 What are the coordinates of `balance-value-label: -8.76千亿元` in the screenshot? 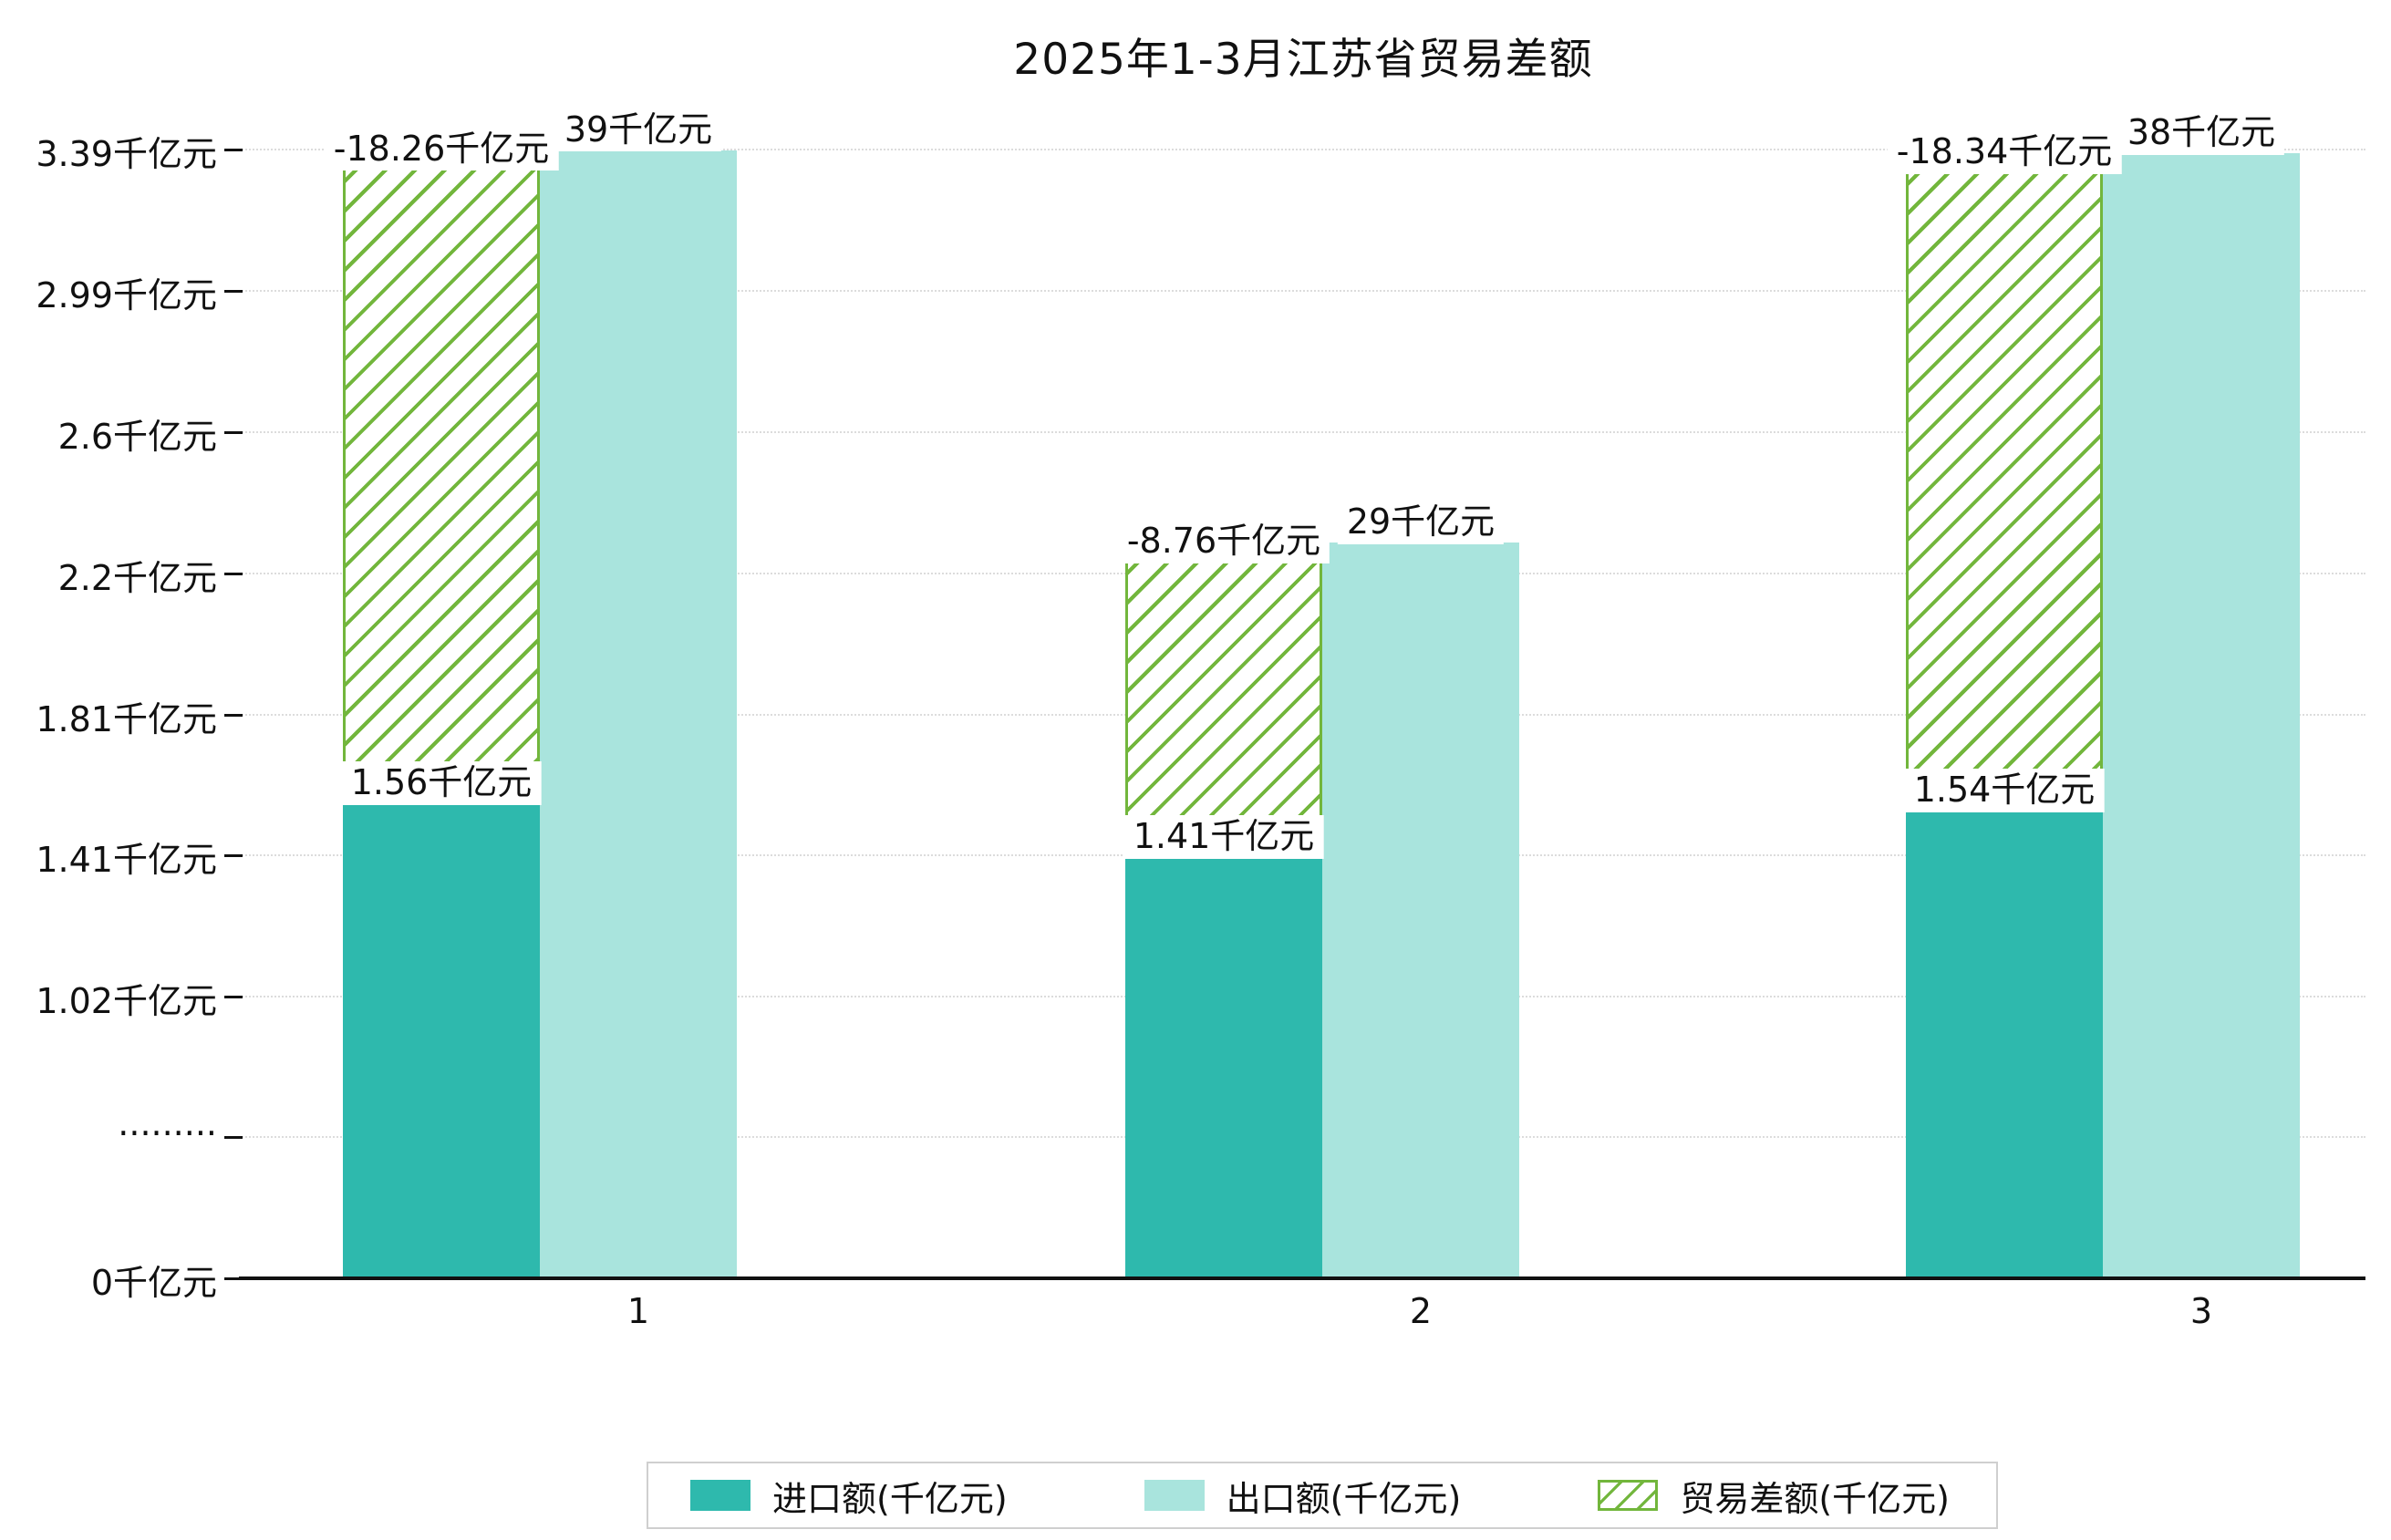 It's located at (1224, 542).